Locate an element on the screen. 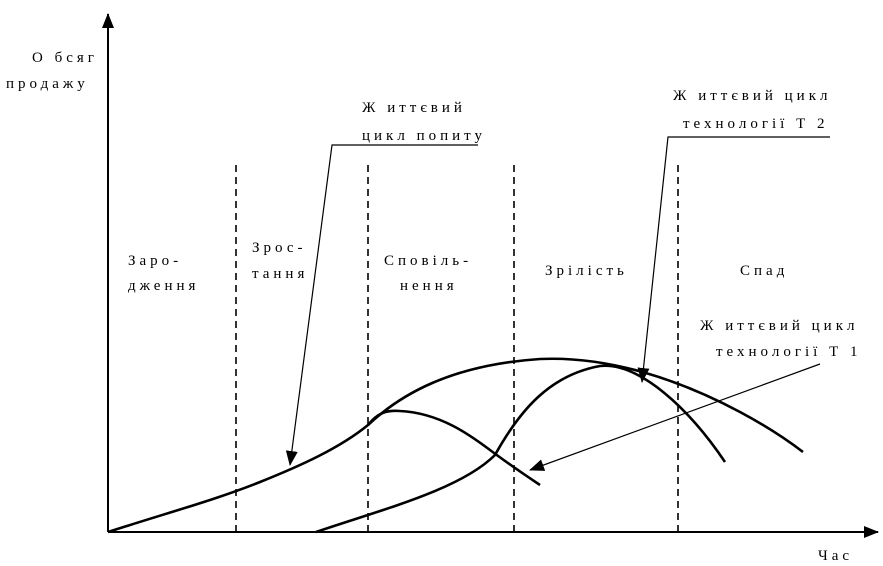  t2-label-2: технології Т 2 is located at coordinates (755, 124).